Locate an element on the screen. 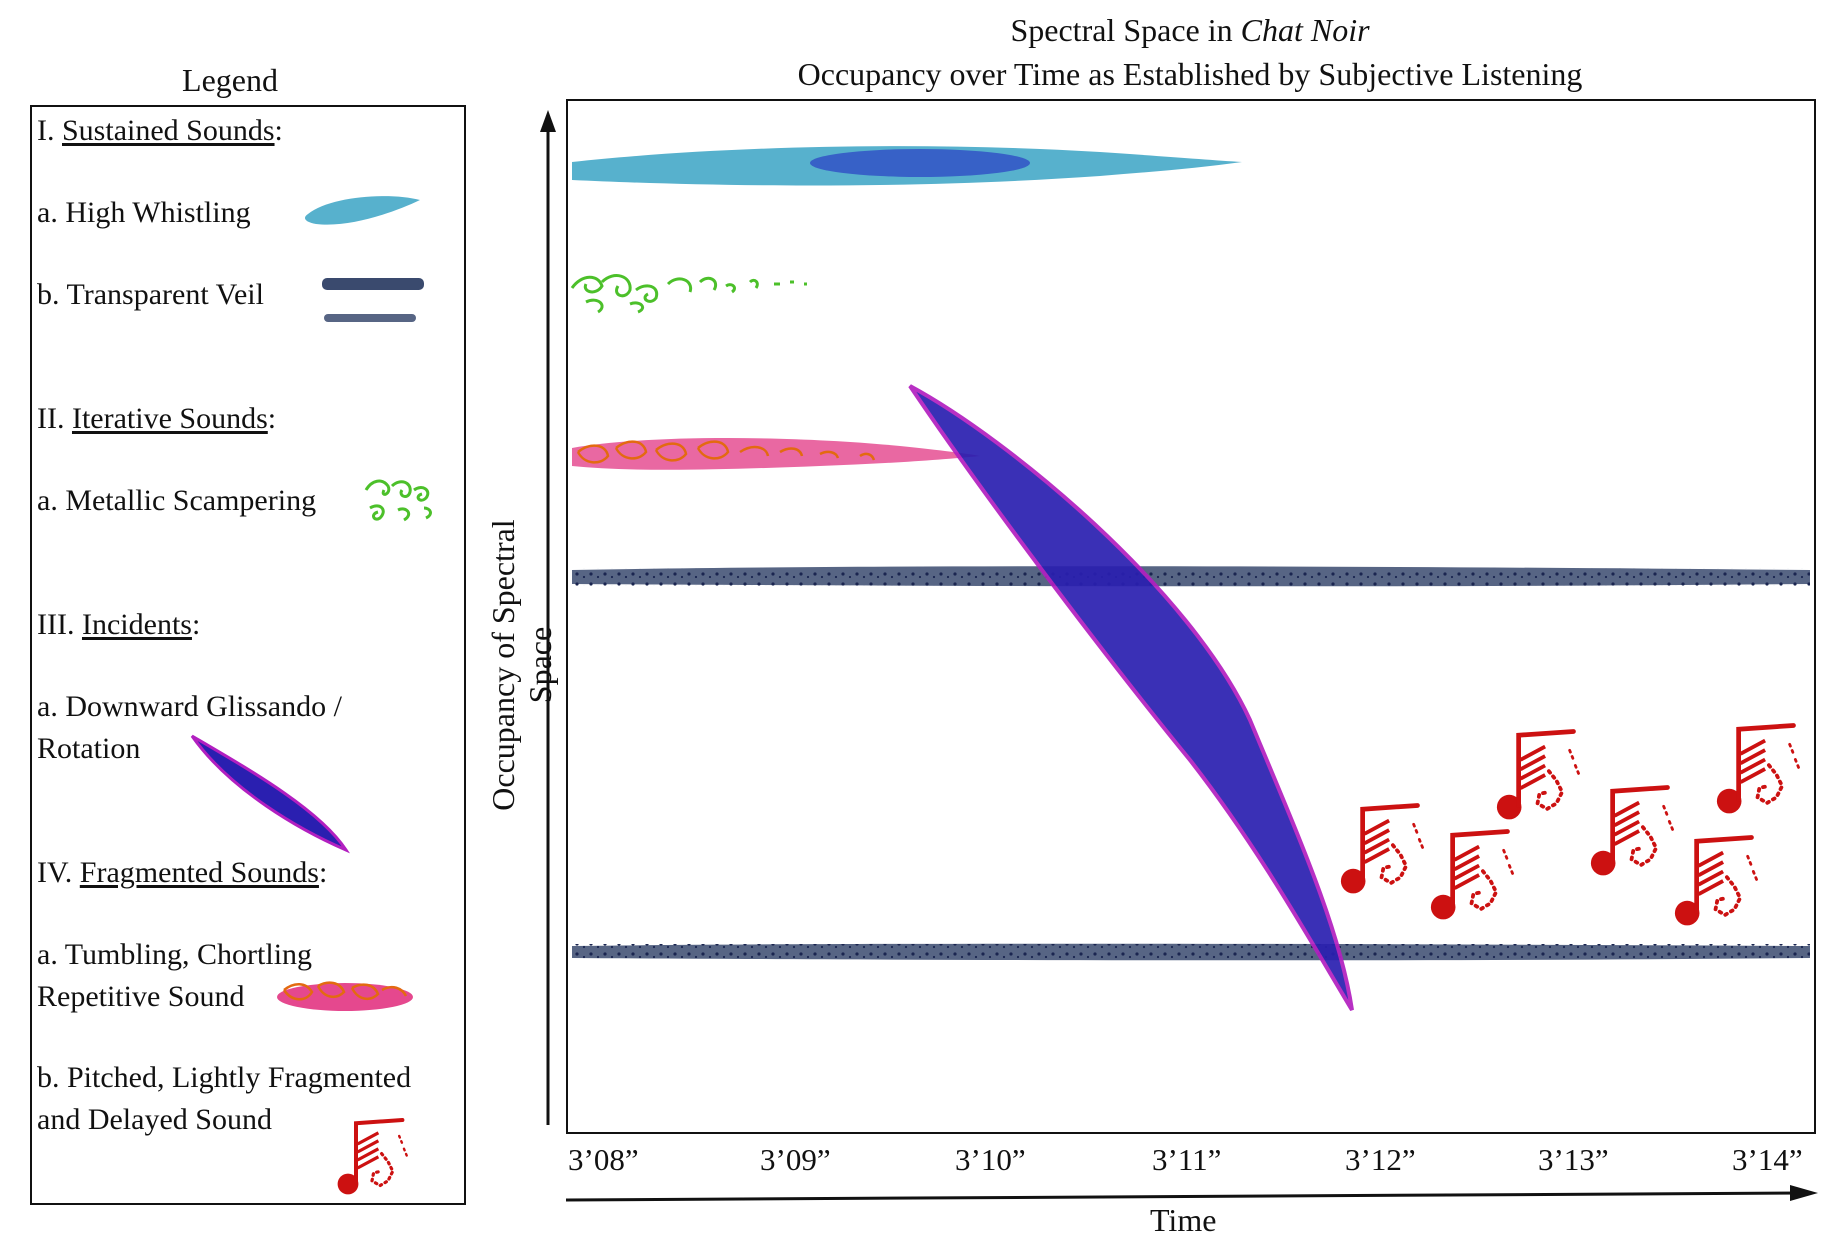 This screenshot has width=1834, height=1250. legend-item-glissando-line1: a. Downward Glissando / is located at coordinates (189, 706).